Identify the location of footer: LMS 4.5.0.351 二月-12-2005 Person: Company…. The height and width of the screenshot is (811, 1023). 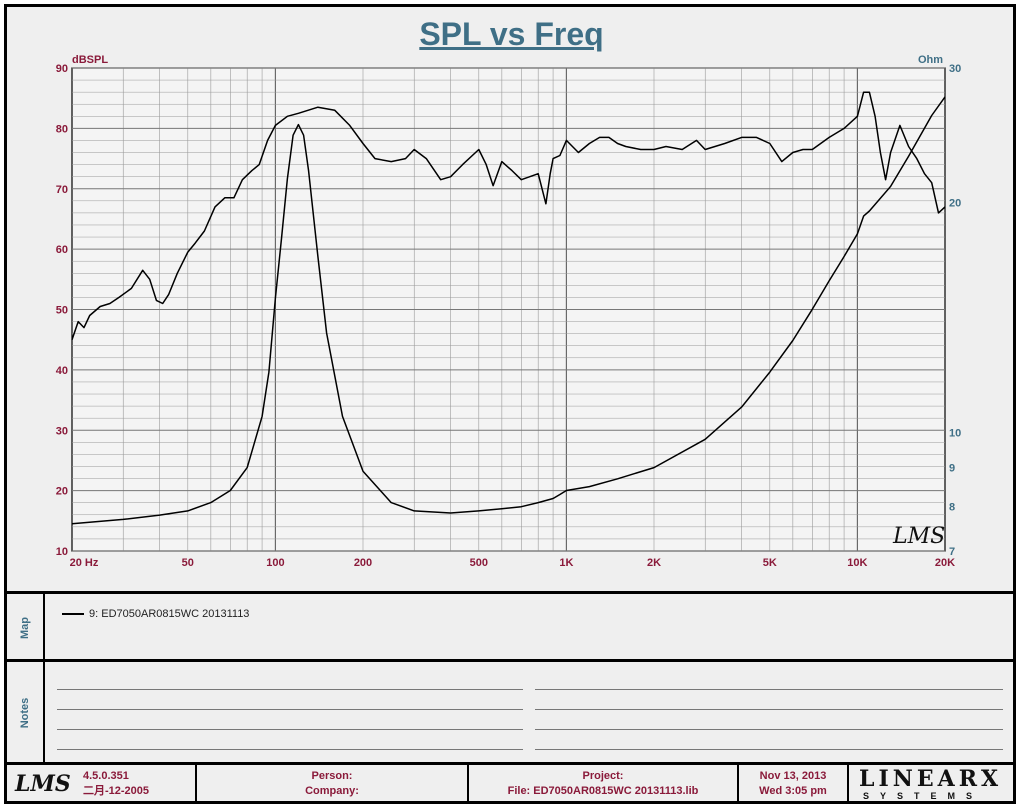
(511, 783).